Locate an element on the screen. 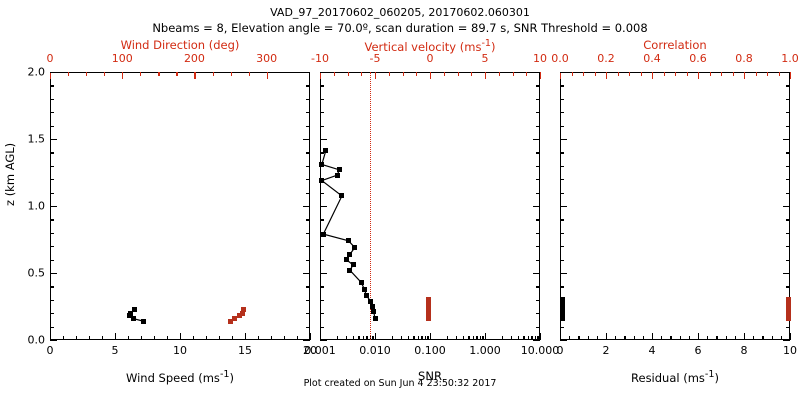 Image resolution: width=800 pixels, height=400 pixels. bottom-tick-label: 10 is located at coordinates (790, 350).